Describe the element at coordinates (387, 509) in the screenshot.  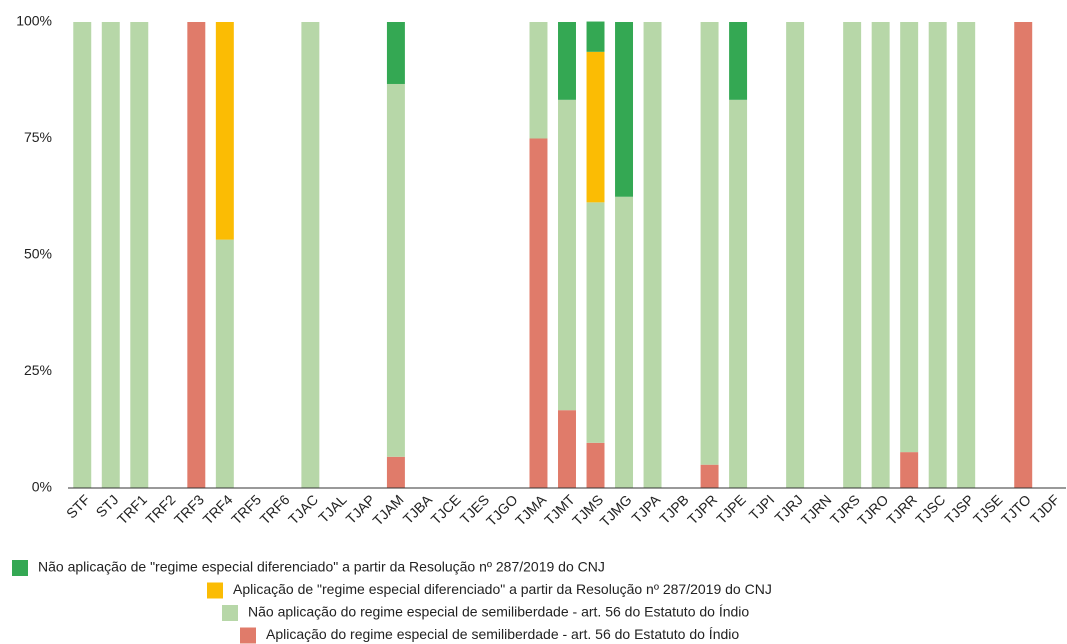
I see `x-tick-label: TJAM` at that location.